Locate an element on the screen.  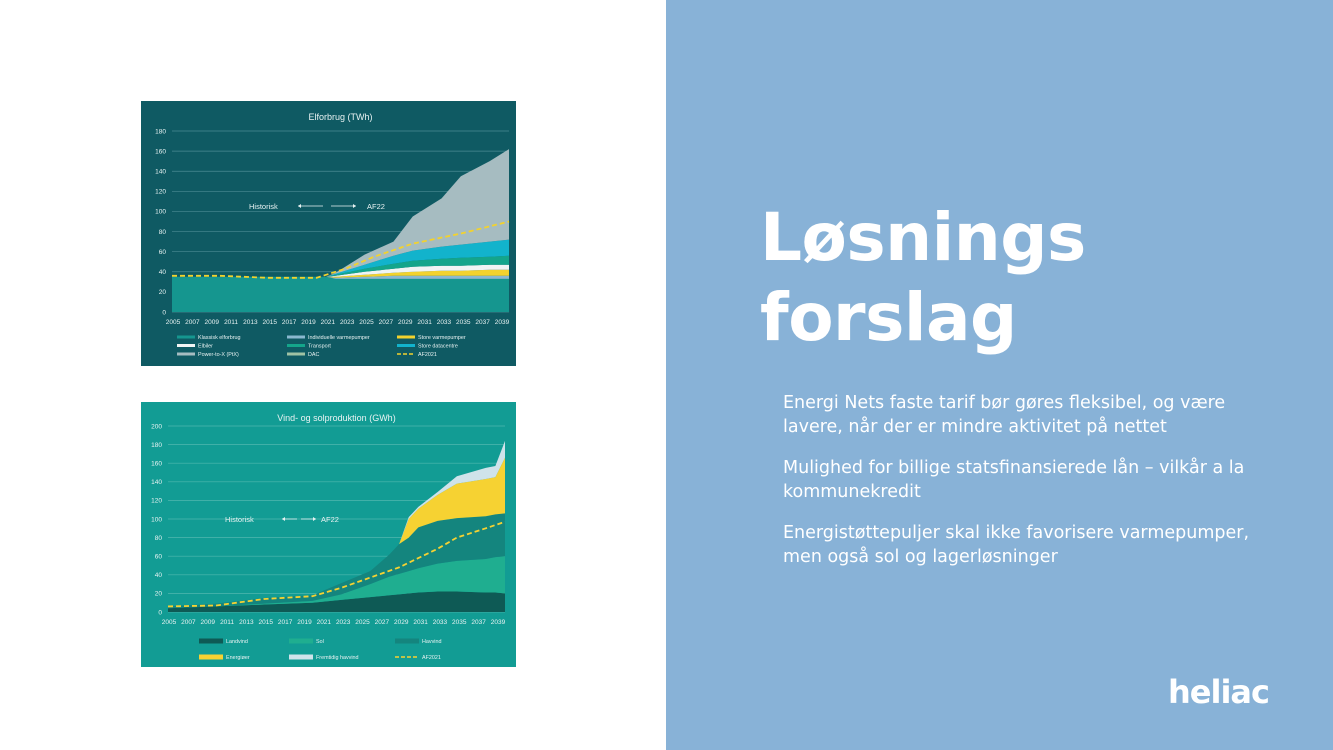
y-tick-label: 180 is located at coordinates (160, 131).